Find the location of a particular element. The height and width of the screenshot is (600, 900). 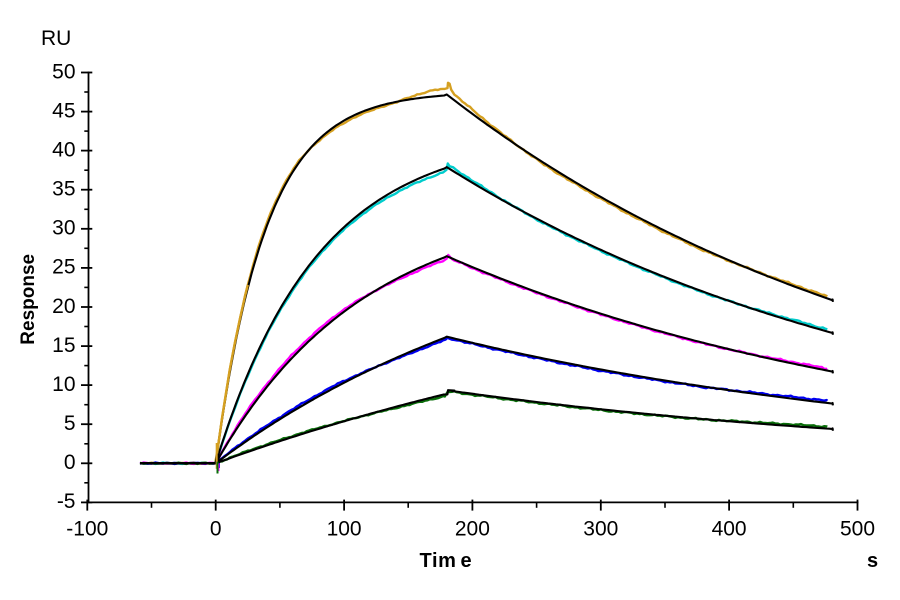

svg-text: s is located at coordinates (872, 561).